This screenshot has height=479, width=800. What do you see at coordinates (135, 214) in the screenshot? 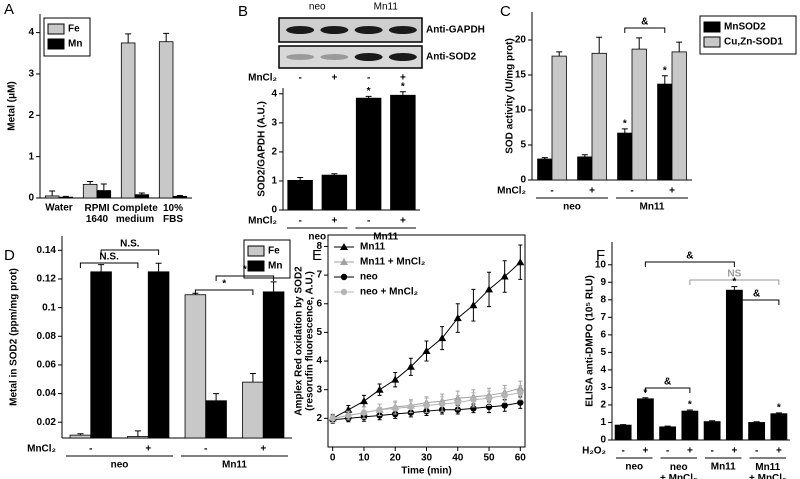
I see `x-tick-label: Complete medium` at bounding box center [135, 214].